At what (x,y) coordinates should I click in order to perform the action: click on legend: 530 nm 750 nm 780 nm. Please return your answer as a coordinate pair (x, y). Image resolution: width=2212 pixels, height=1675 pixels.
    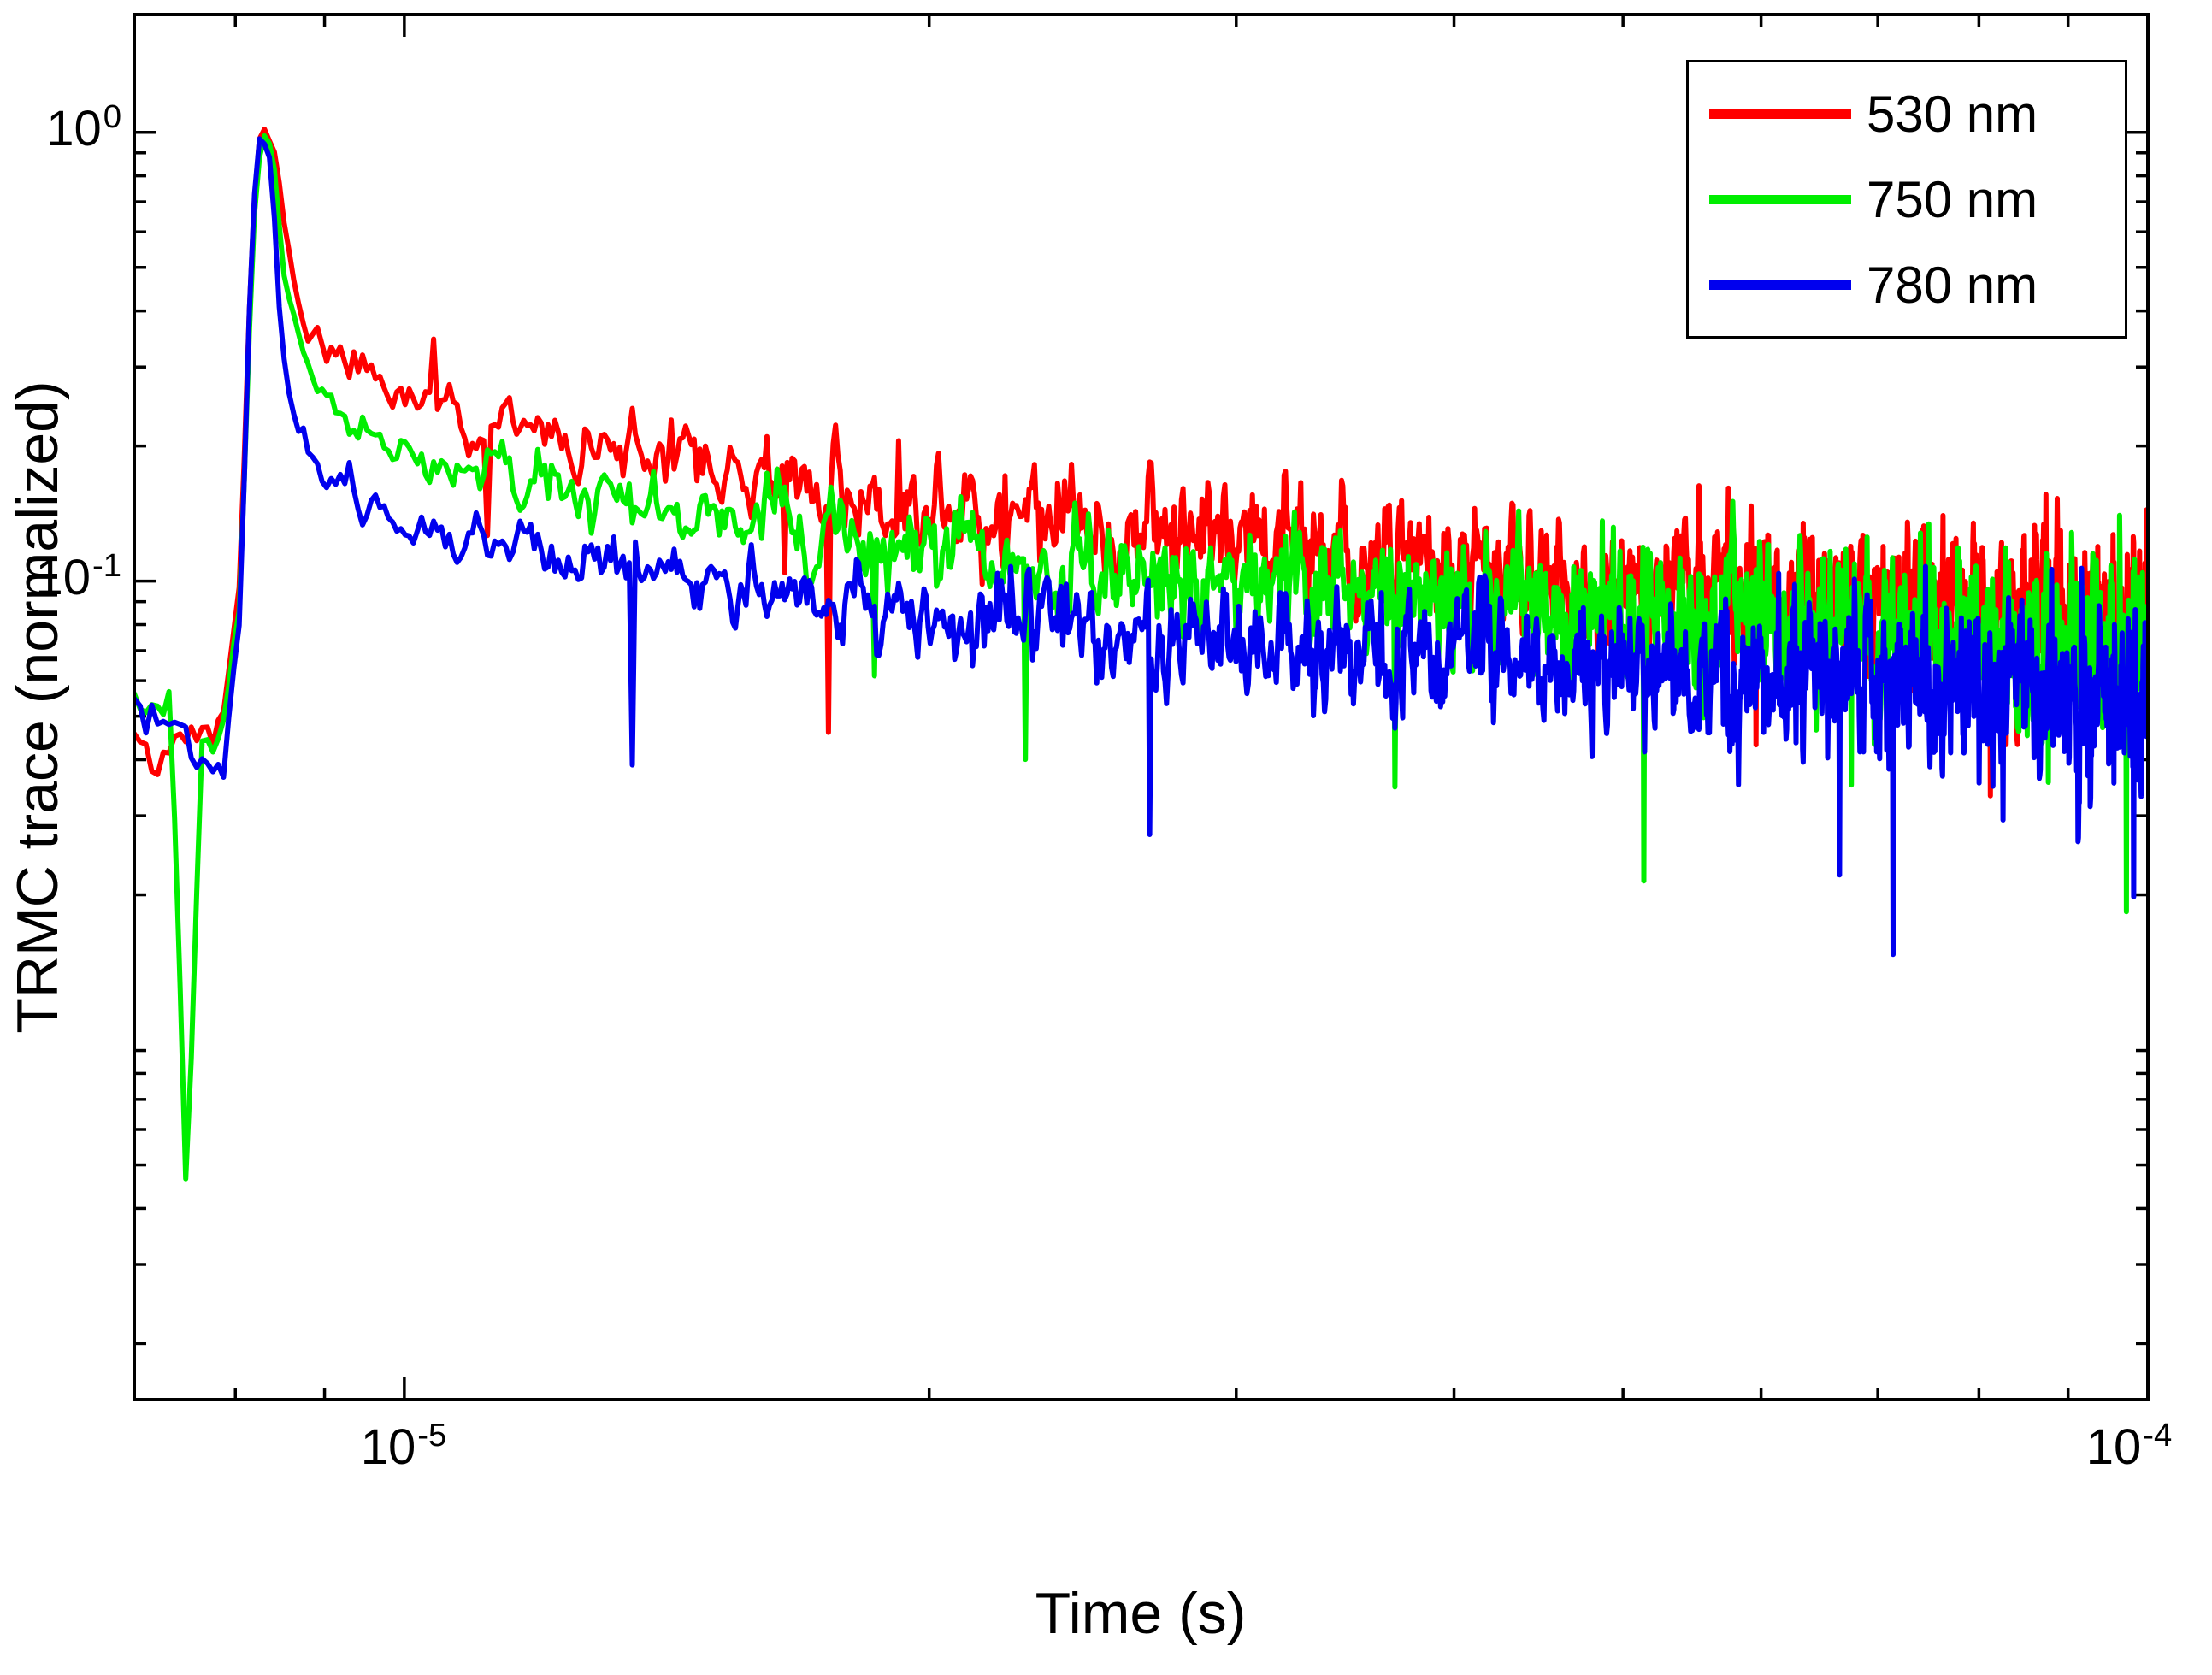
    Looking at the image, I should click on (1907, 200).